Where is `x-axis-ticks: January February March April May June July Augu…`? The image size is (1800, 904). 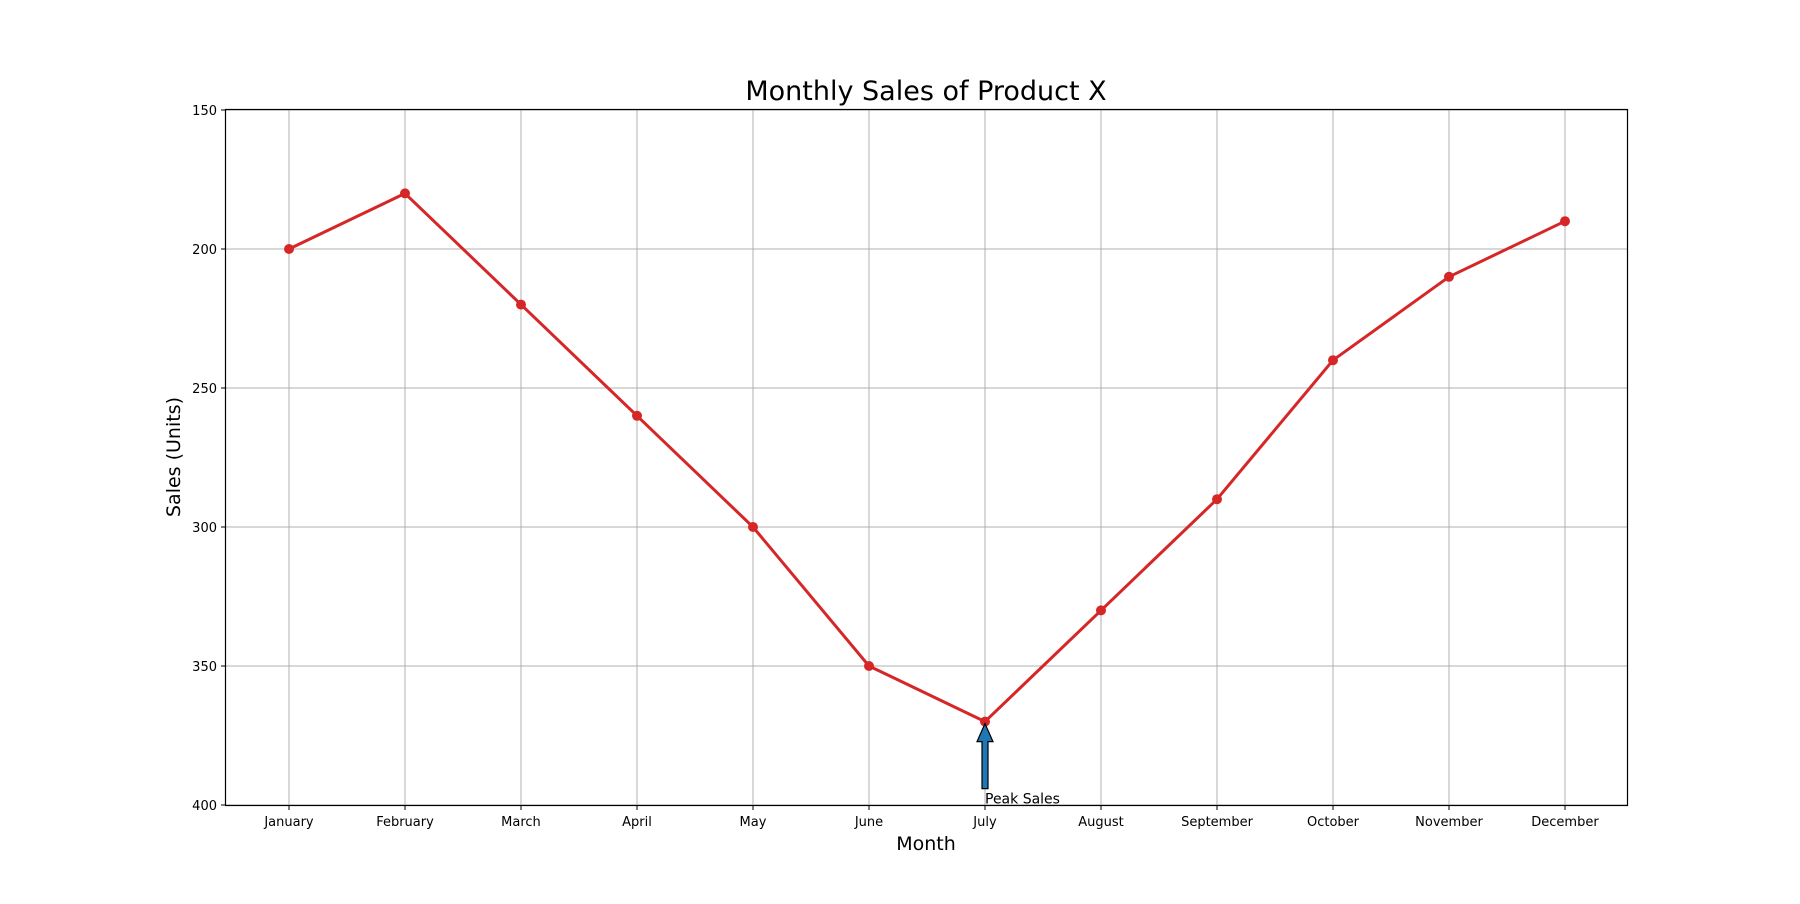 x-axis-ticks: January February March April May June July Augu… is located at coordinates (931, 817).